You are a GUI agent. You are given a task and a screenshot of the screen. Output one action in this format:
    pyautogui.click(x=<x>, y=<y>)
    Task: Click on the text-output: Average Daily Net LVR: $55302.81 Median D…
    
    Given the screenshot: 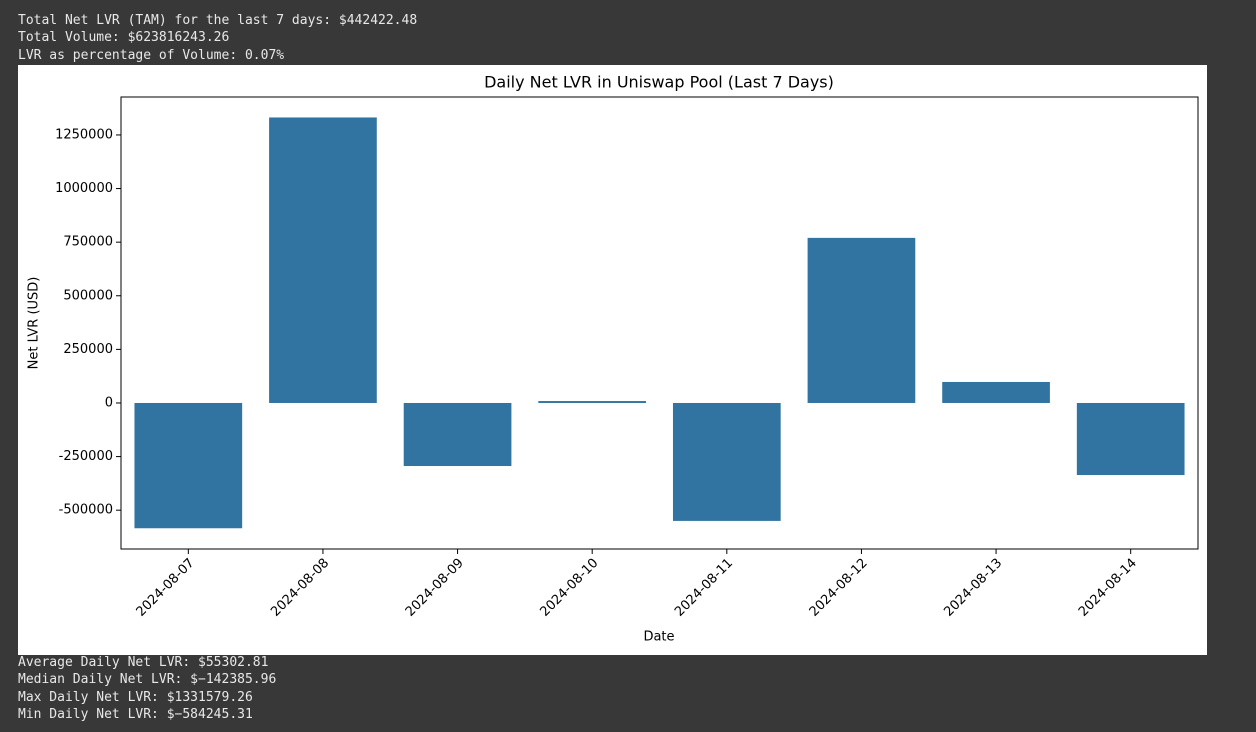 What is the action you would take?
    pyautogui.click(x=147, y=688)
    